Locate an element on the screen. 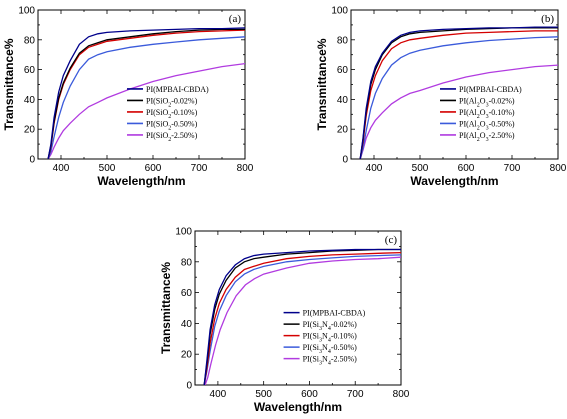 This screenshot has width=567, height=419. legend-entry: PI(Al2O3-0.10%) is located at coordinates (487, 114).